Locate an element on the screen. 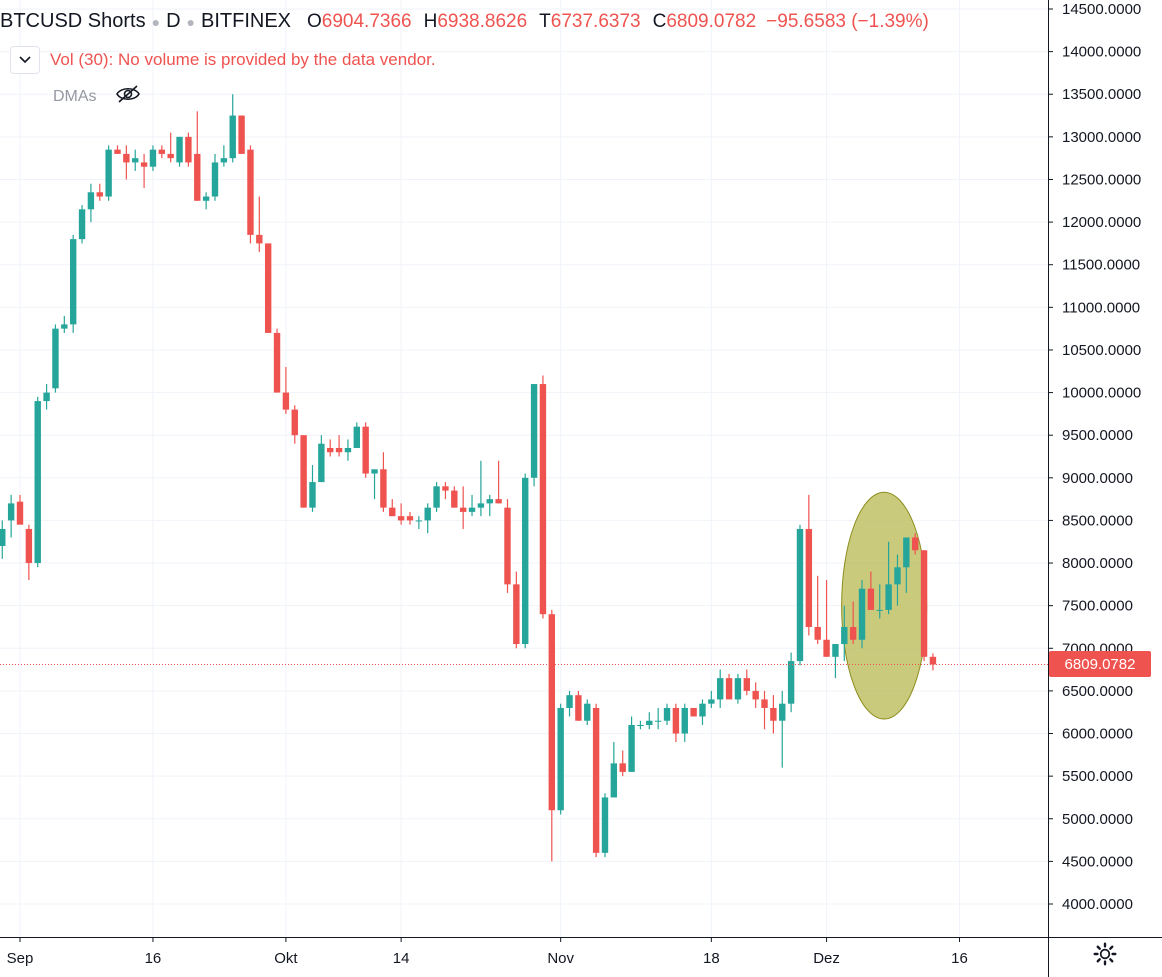 This screenshot has height=977, width=1162. open-value: 6904.7366 is located at coordinates (366, 21).